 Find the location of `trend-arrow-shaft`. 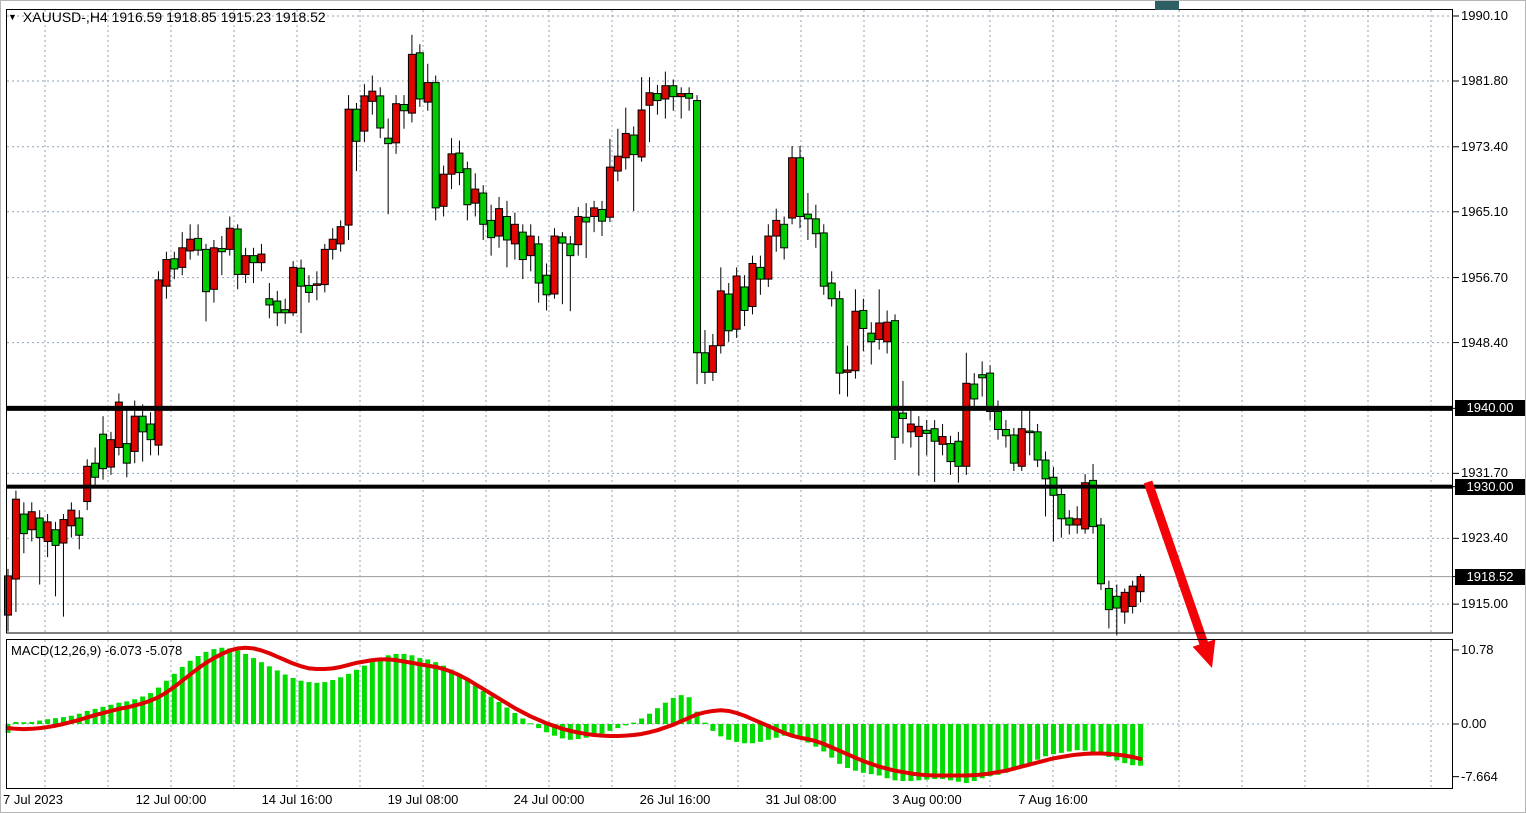

trend-arrow-shaft is located at coordinates (1176, 563).